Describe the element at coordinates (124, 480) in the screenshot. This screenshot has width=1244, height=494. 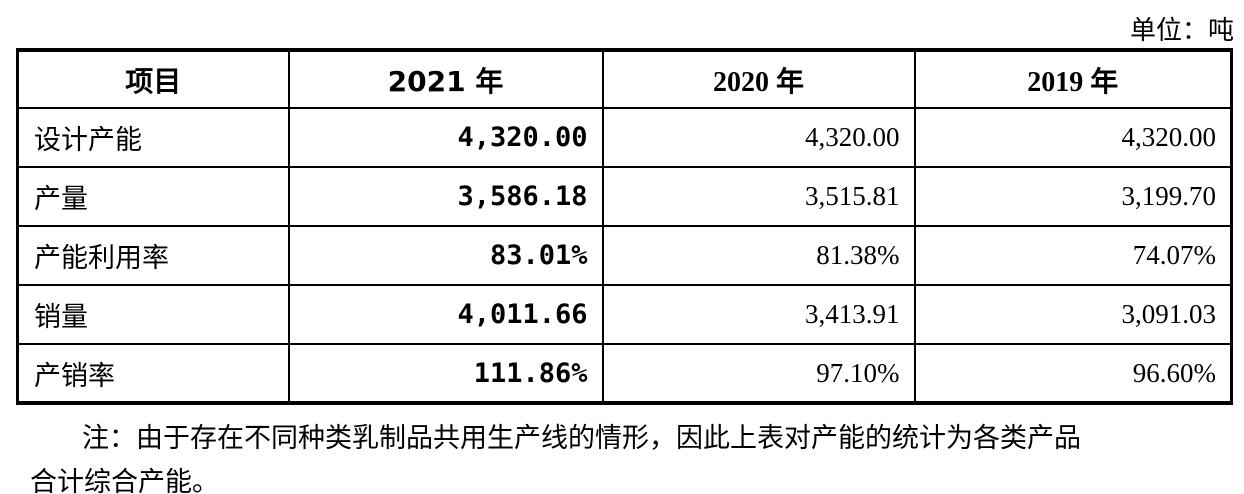
I see `footnote-line-2: 合计综合产能。` at that location.